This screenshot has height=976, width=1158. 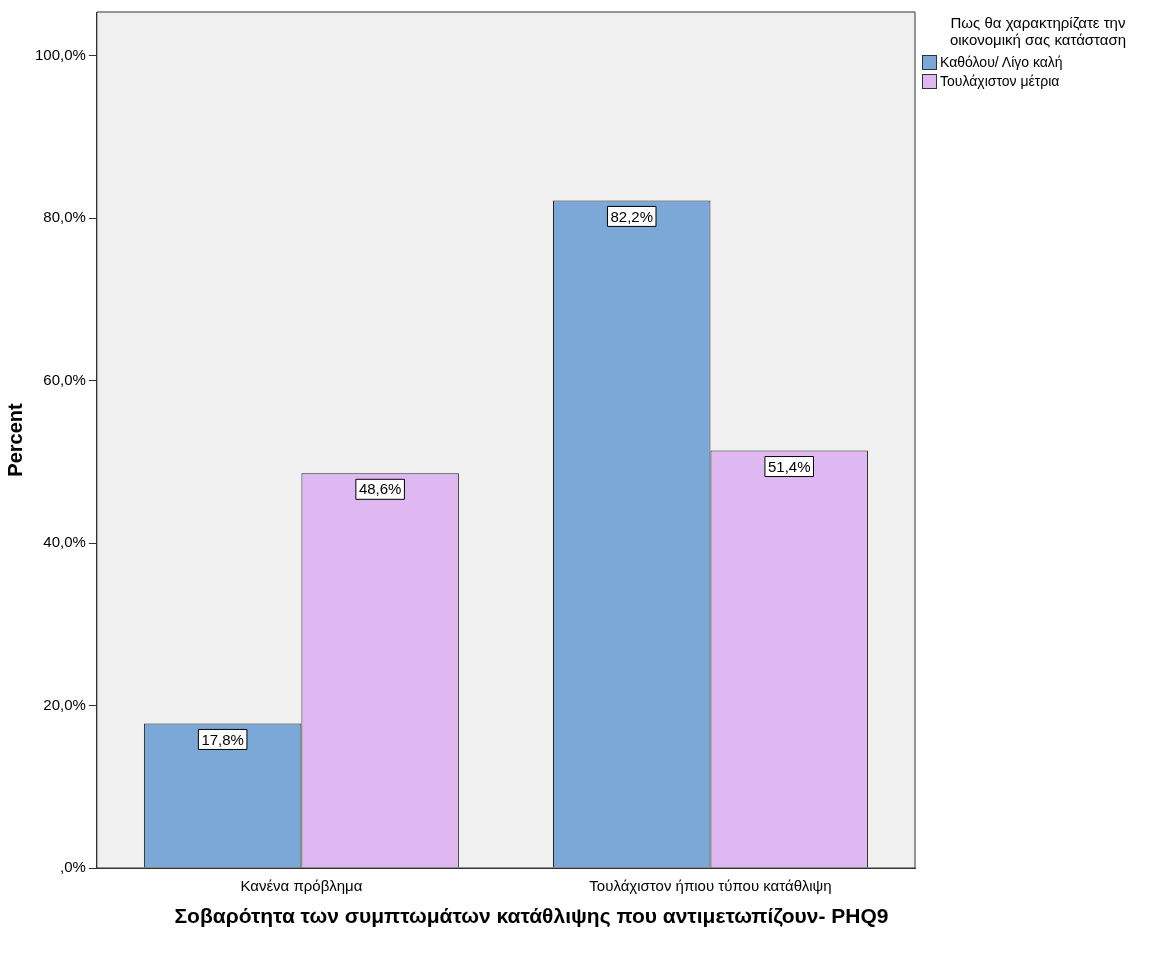 What do you see at coordinates (380, 489) in the screenshot?
I see `data-label: 48,6%` at bounding box center [380, 489].